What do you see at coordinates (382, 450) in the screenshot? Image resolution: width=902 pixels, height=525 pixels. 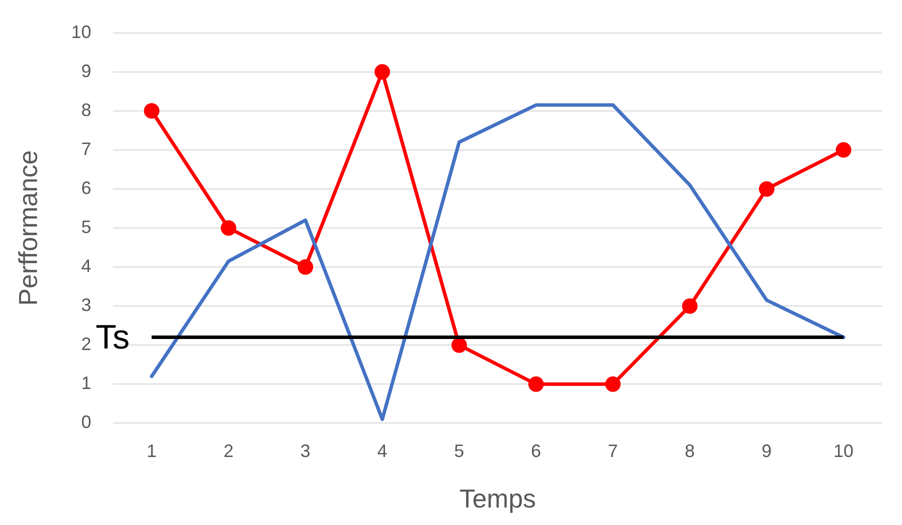 I see `x-tick-label: 4` at bounding box center [382, 450].